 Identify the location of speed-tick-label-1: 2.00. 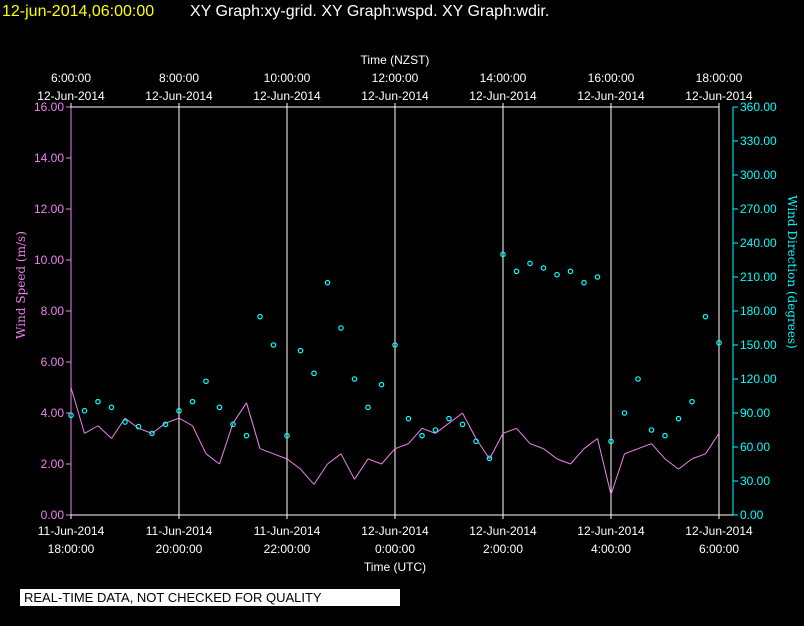
(53, 464).